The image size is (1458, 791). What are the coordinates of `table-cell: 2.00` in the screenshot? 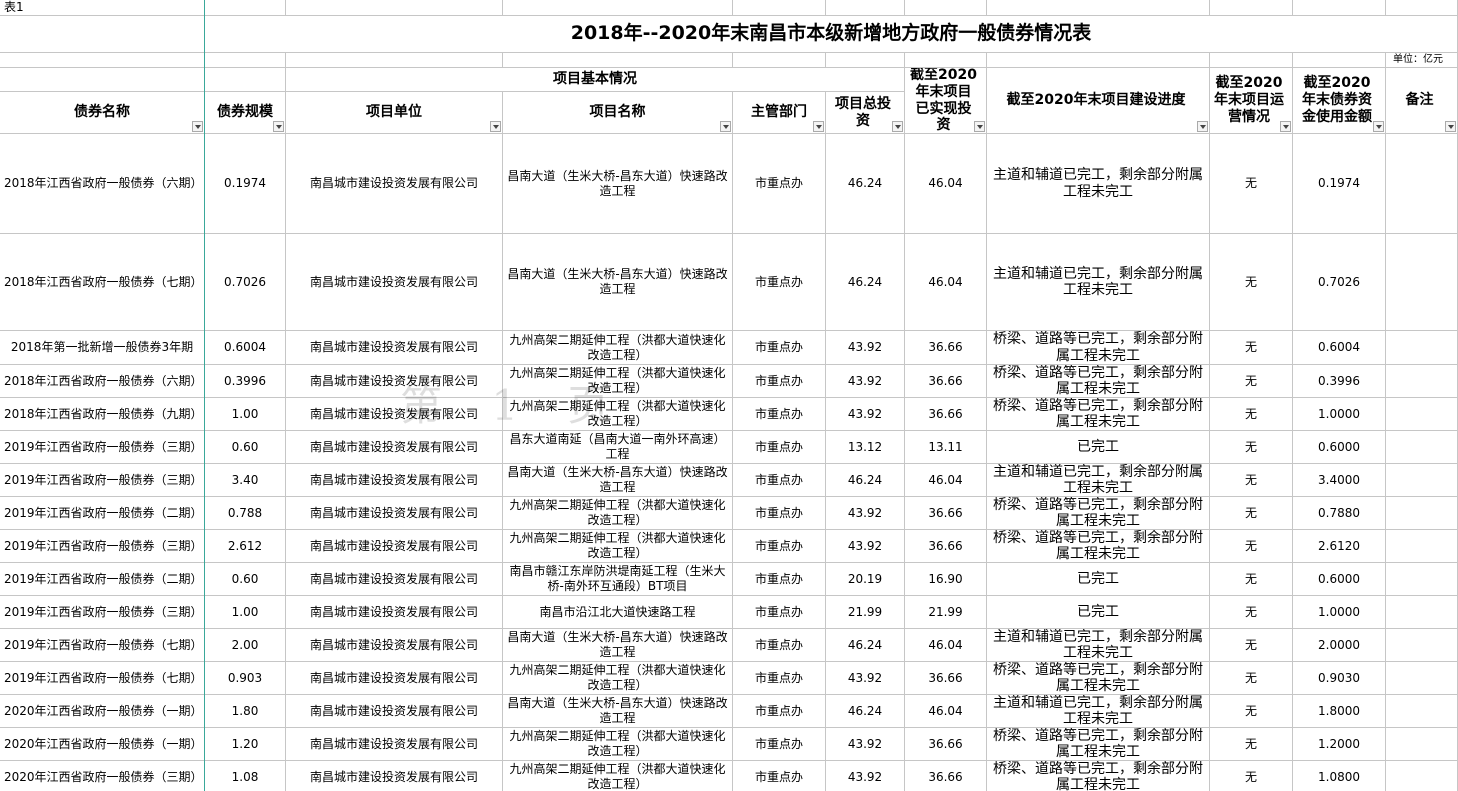 It's located at (245, 645).